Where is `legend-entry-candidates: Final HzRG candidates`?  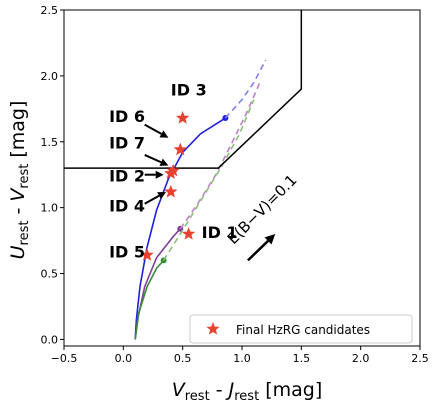
legend-entry-candidates: Final HzRG candidates is located at coordinates (303, 330).